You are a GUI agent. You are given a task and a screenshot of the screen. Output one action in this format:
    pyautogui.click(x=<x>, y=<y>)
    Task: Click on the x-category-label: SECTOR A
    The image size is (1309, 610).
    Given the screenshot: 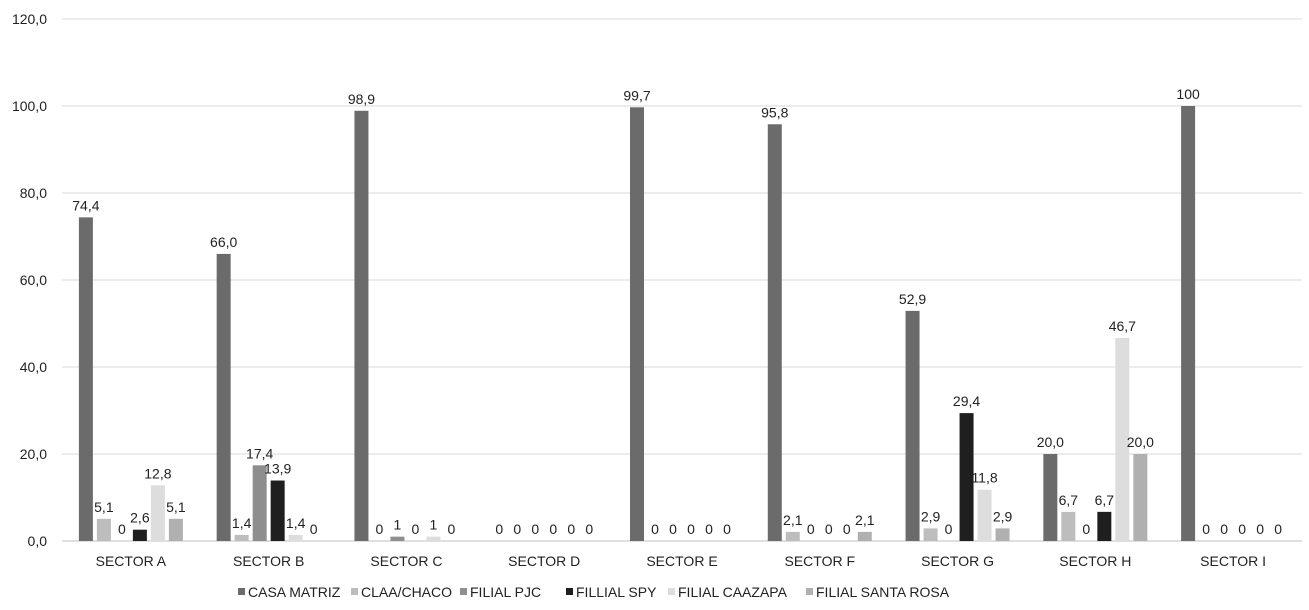 What is the action you would take?
    pyautogui.click(x=131, y=561)
    